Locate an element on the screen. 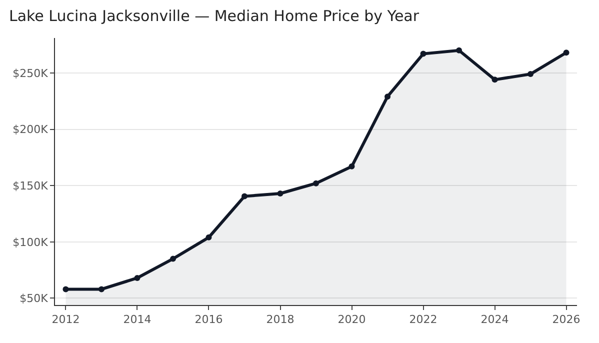 The image size is (599, 343). y-tick-label: $250K is located at coordinates (30, 73).